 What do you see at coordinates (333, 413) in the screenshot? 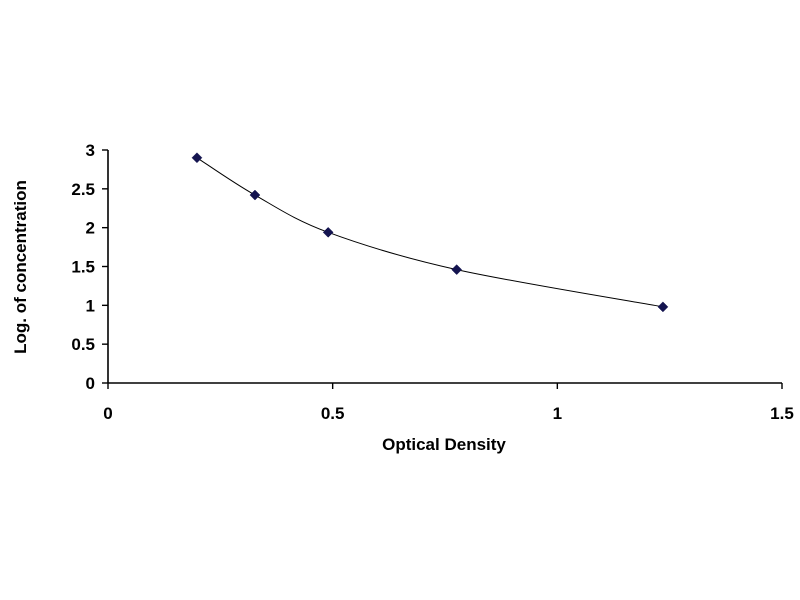
I see `x-tick-label: 0.5` at bounding box center [333, 413].